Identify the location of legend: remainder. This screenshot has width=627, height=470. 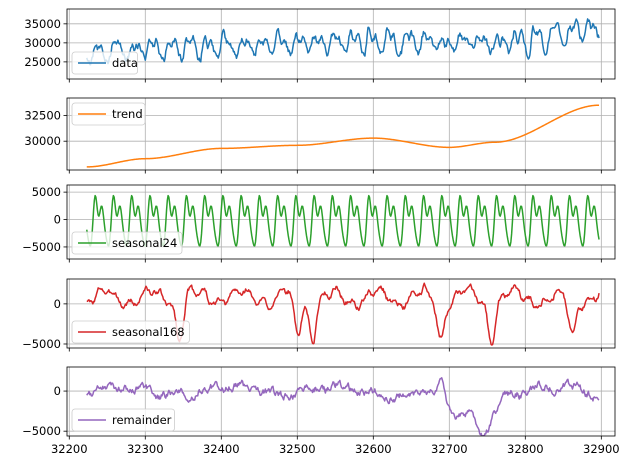
(123, 420).